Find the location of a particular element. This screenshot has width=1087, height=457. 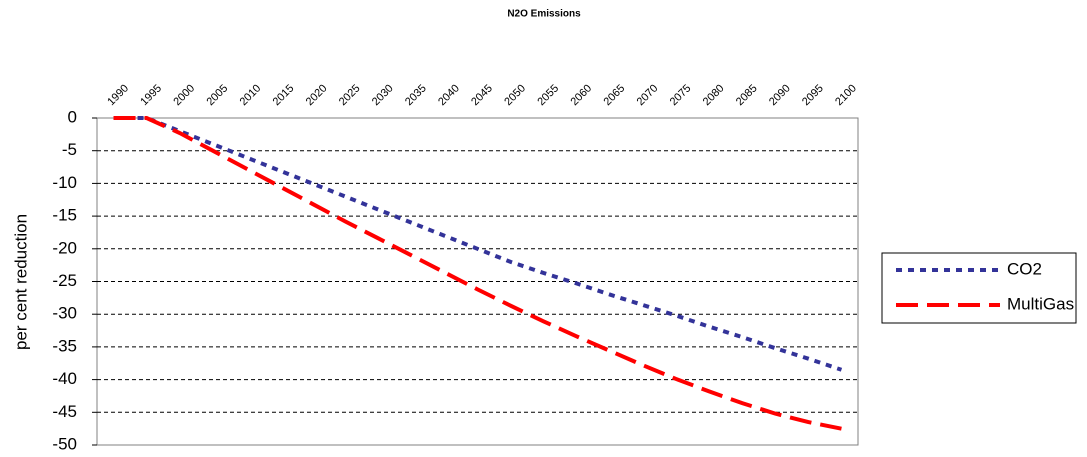

x-tick-label: 2050 is located at coordinates (515, 95).